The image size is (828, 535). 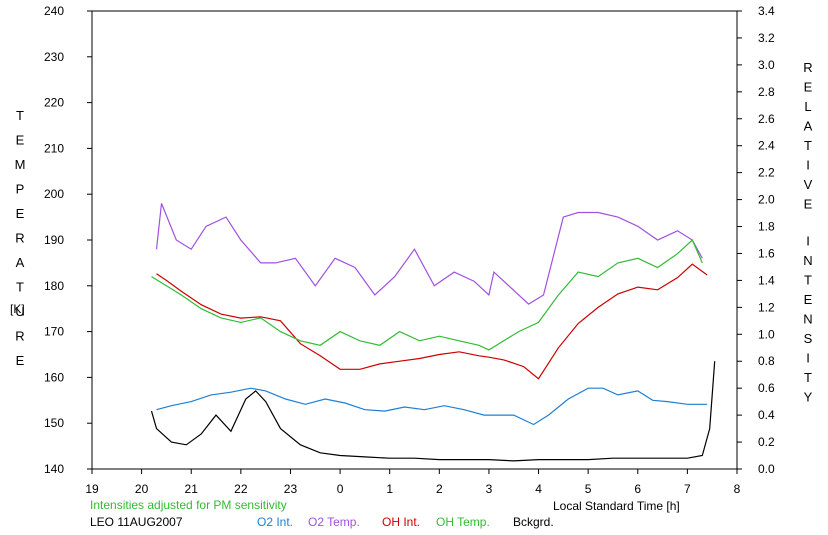 I want to click on legend-entry: Bckgrd., so click(x=533, y=522).